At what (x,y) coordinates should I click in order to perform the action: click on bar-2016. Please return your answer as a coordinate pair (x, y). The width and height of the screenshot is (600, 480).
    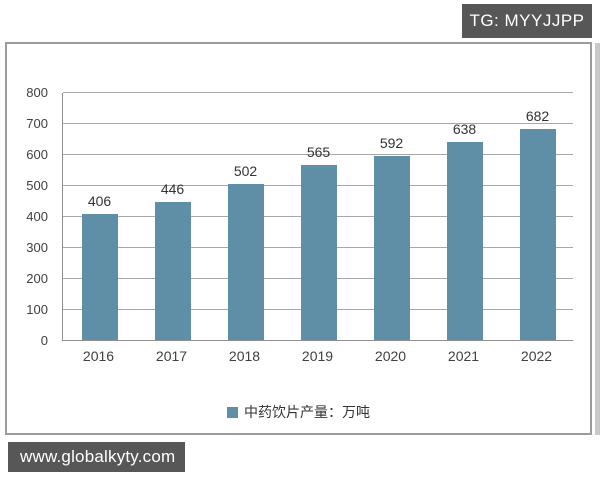
    Looking at the image, I should click on (99, 277).